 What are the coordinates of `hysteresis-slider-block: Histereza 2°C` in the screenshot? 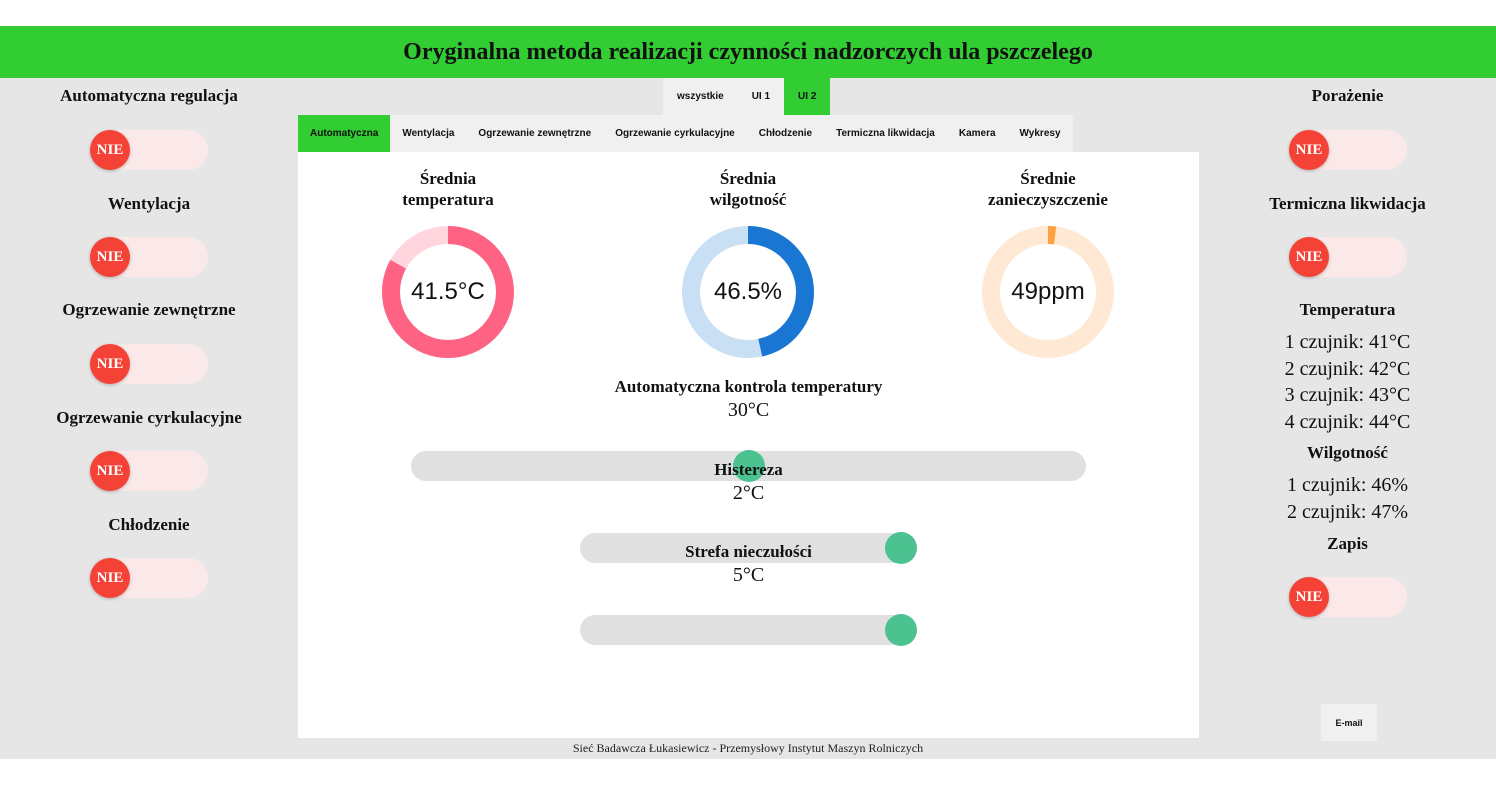 It's located at (748, 482).